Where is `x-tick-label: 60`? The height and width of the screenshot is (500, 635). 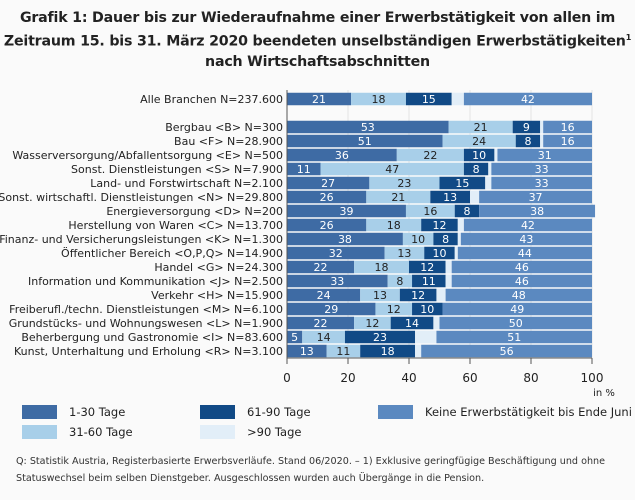
x-tick-label: 60 is located at coordinates (469, 378).